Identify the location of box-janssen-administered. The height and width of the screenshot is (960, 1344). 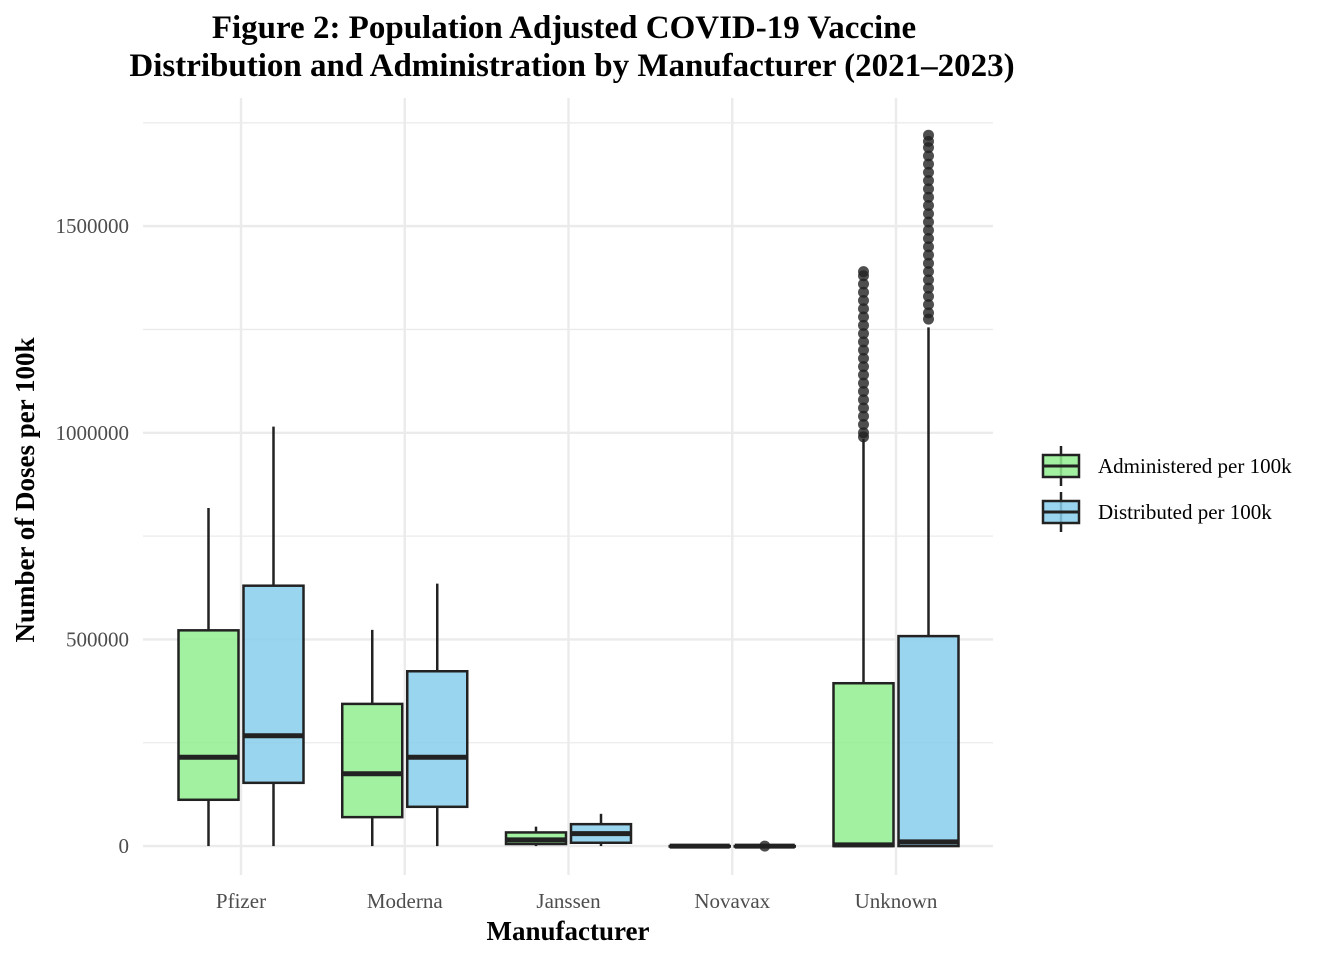
(536, 836).